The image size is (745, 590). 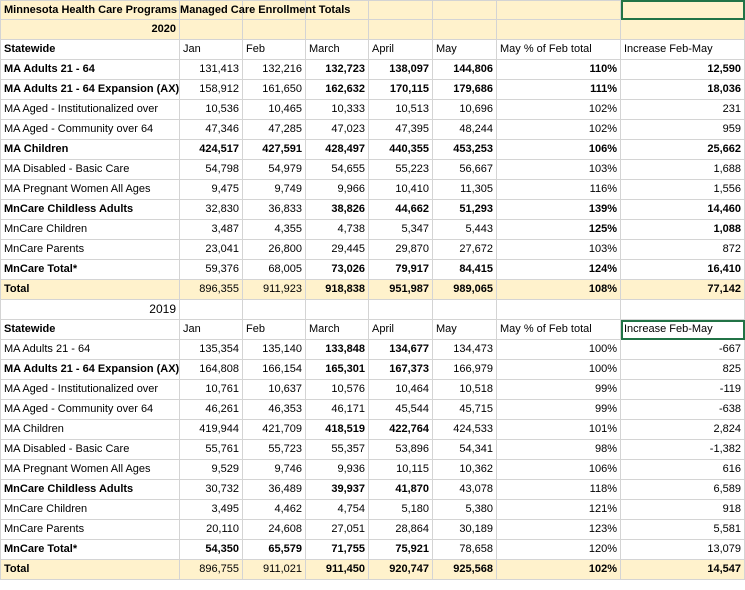 I want to click on value-cell: 116%, so click(x=559, y=190).